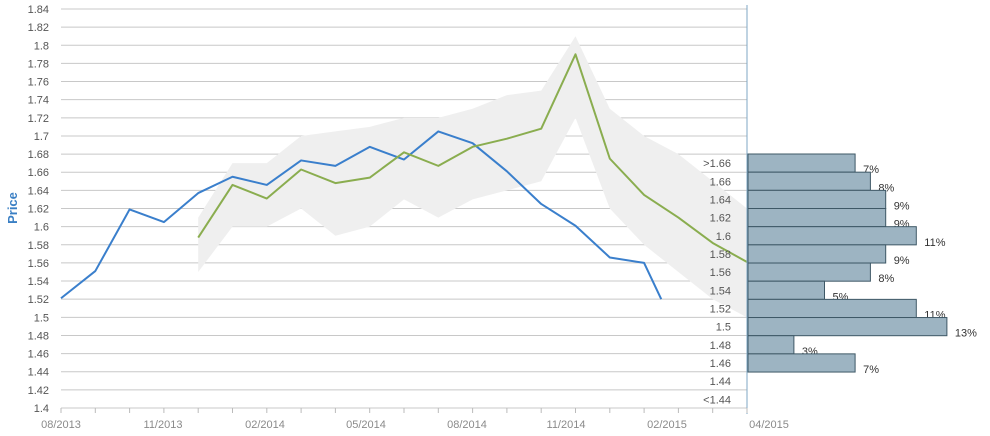 The width and height of the screenshot is (990, 436). Describe the element at coordinates (717, 400) in the screenshot. I see `distribution-category-label: <1.44` at that location.